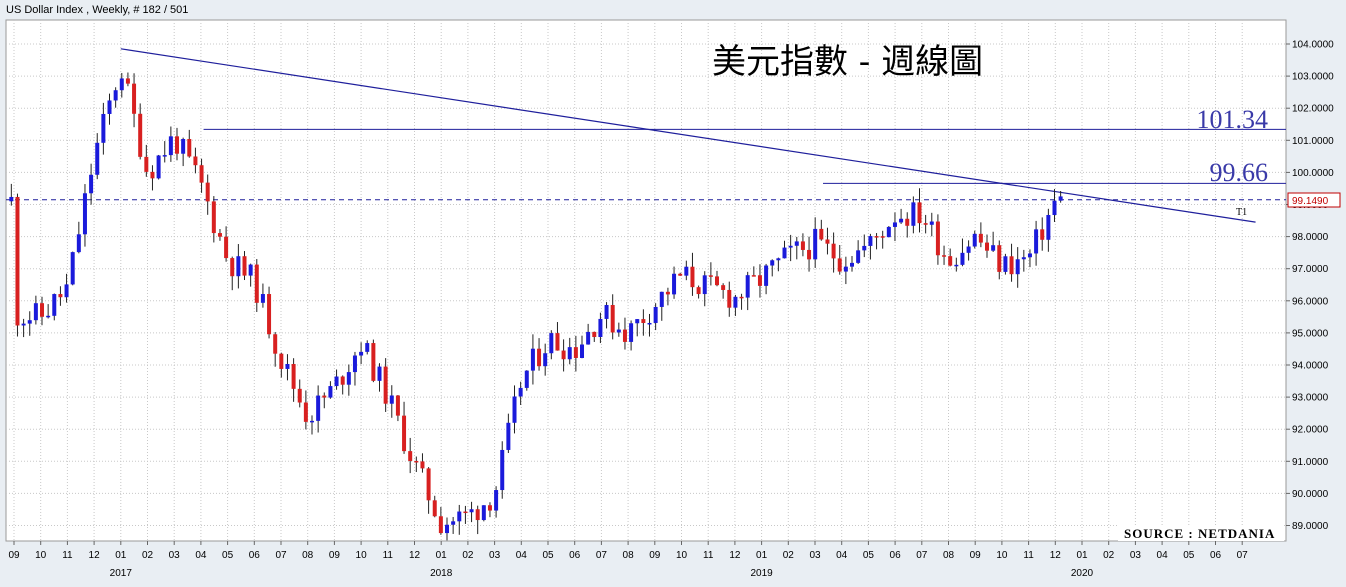 This screenshot has height=587, width=1346. I want to click on y-tick-label: 103.0000, so click(1313, 77).